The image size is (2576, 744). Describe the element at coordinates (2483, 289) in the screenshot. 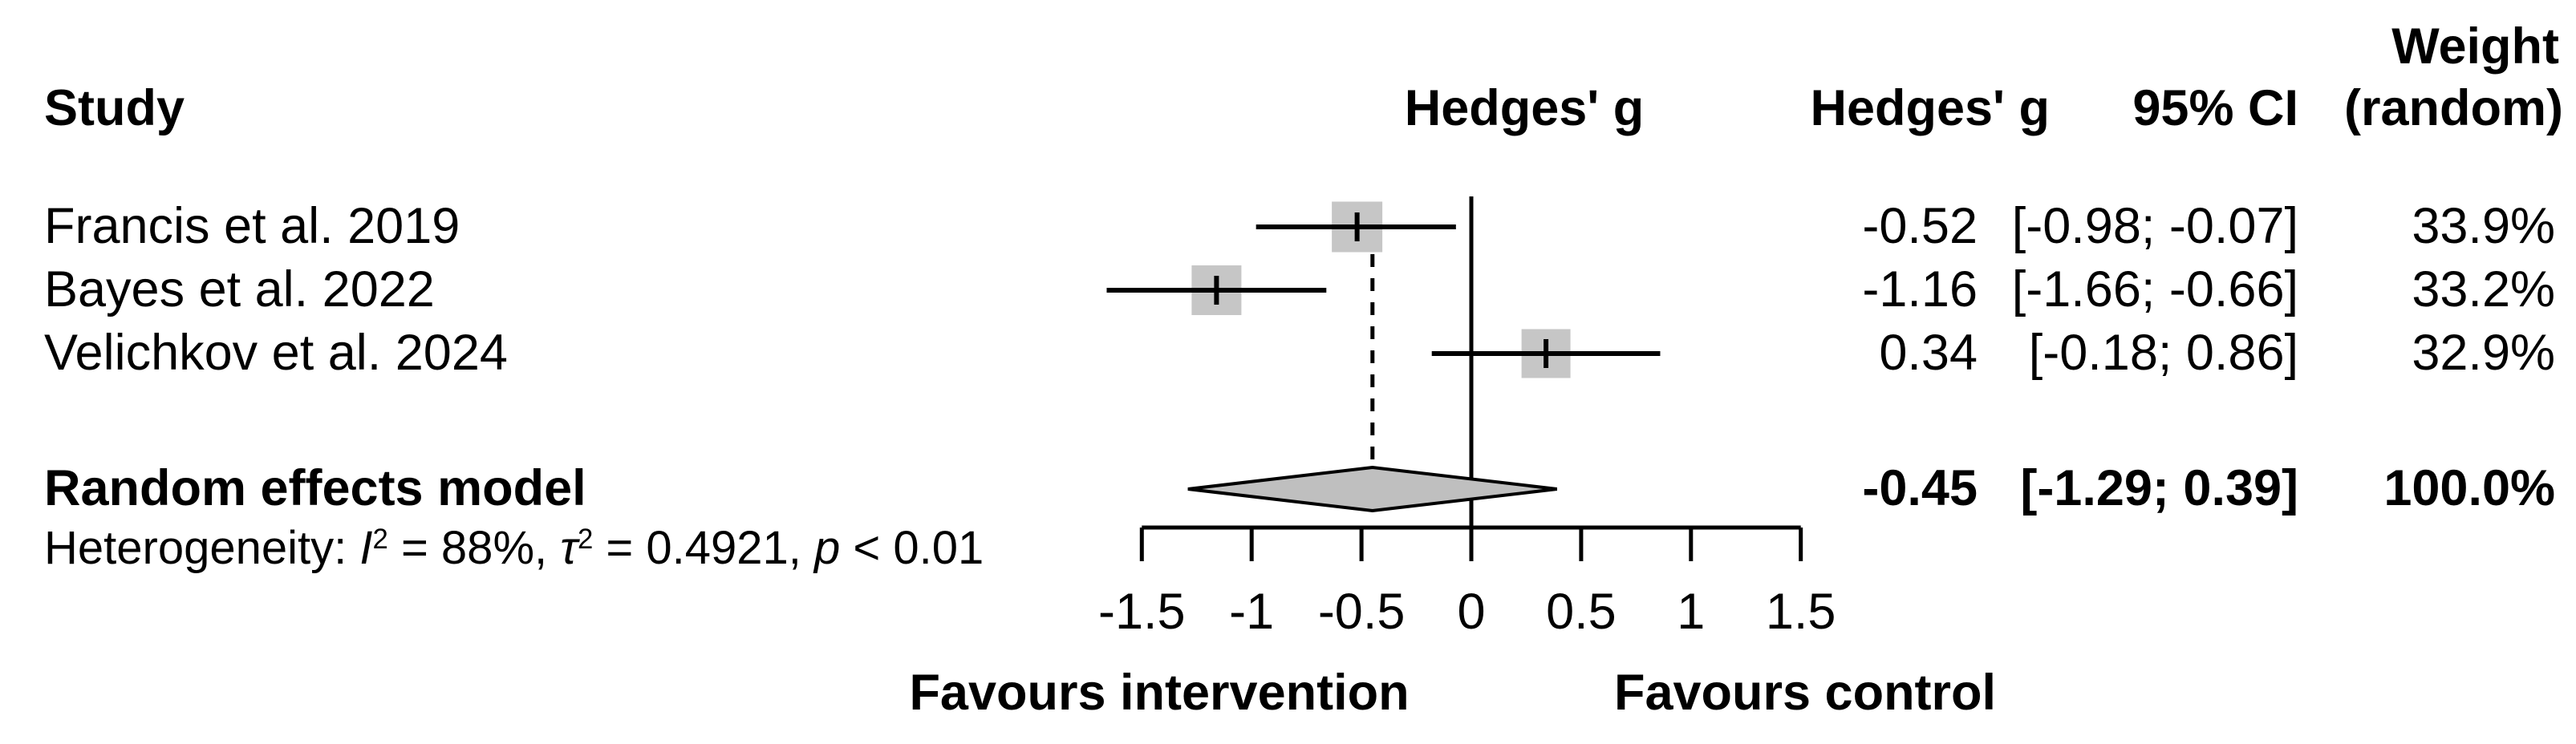

I see `weight-value: 33.2%` at that location.